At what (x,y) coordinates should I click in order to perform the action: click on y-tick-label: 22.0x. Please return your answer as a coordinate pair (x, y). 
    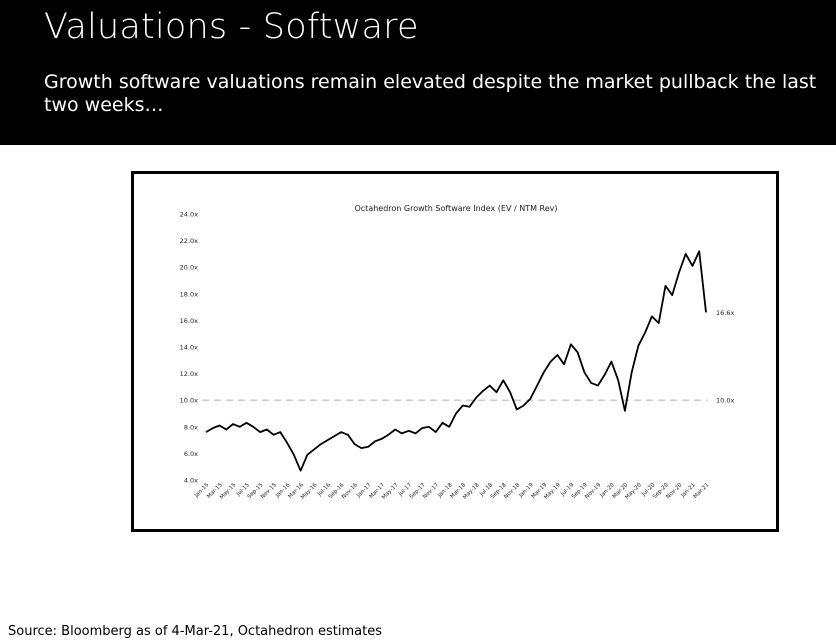
    Looking at the image, I should click on (189, 241).